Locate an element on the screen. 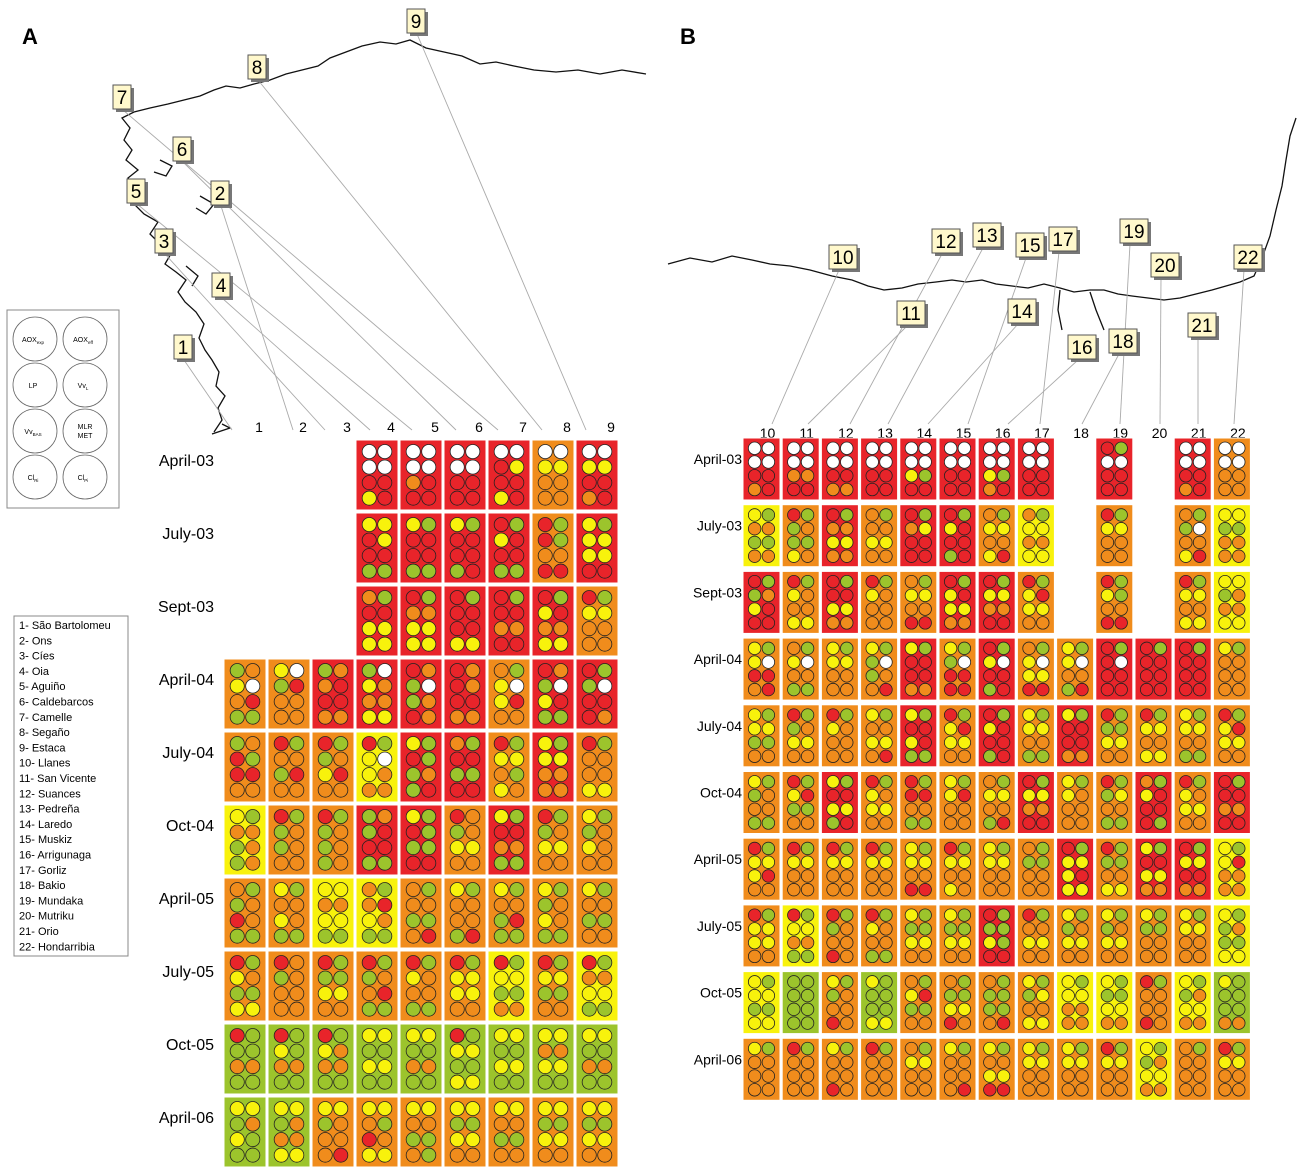 This screenshot has height=1169, width=1304. site-list-item: 4- Oia is located at coordinates (34, 672).